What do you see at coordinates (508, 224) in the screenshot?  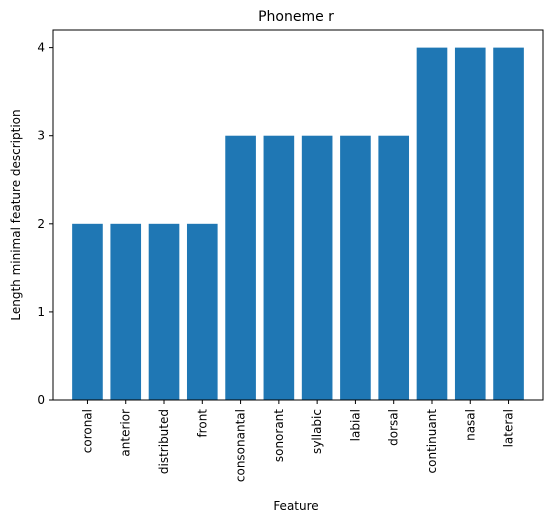 I see `bar-lateral` at bounding box center [508, 224].